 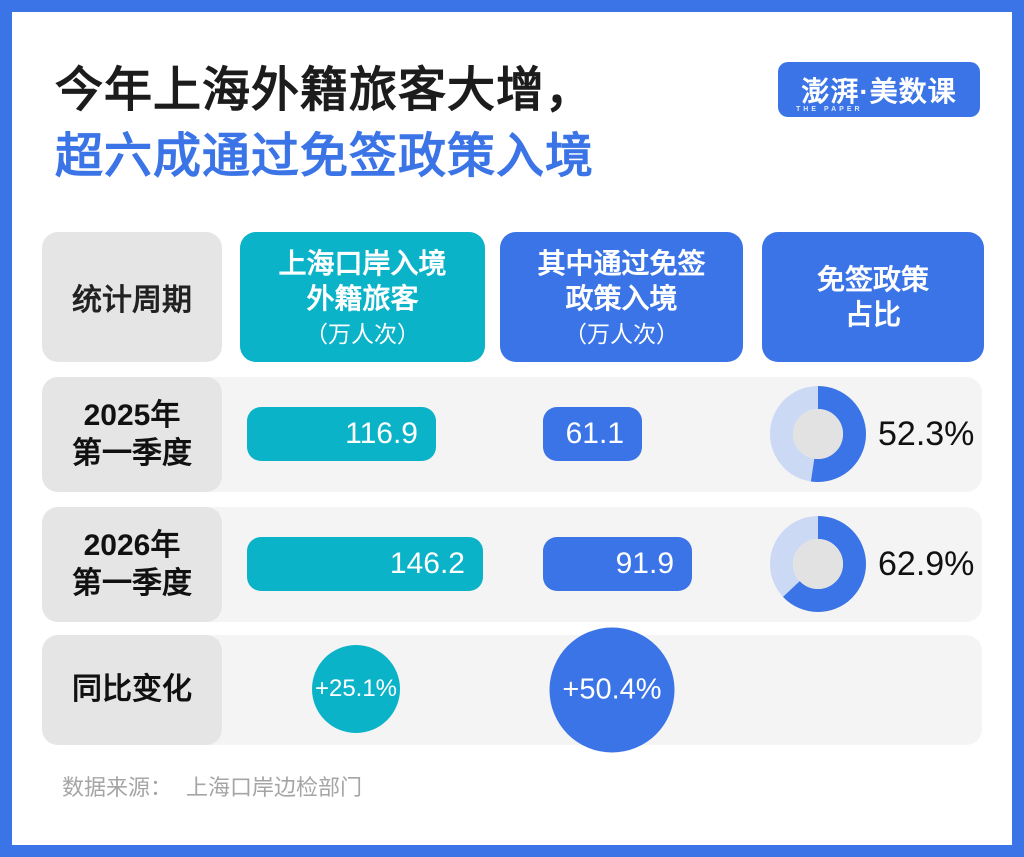 I want to click on share-label-2026: 62.9%, so click(x=926, y=564).